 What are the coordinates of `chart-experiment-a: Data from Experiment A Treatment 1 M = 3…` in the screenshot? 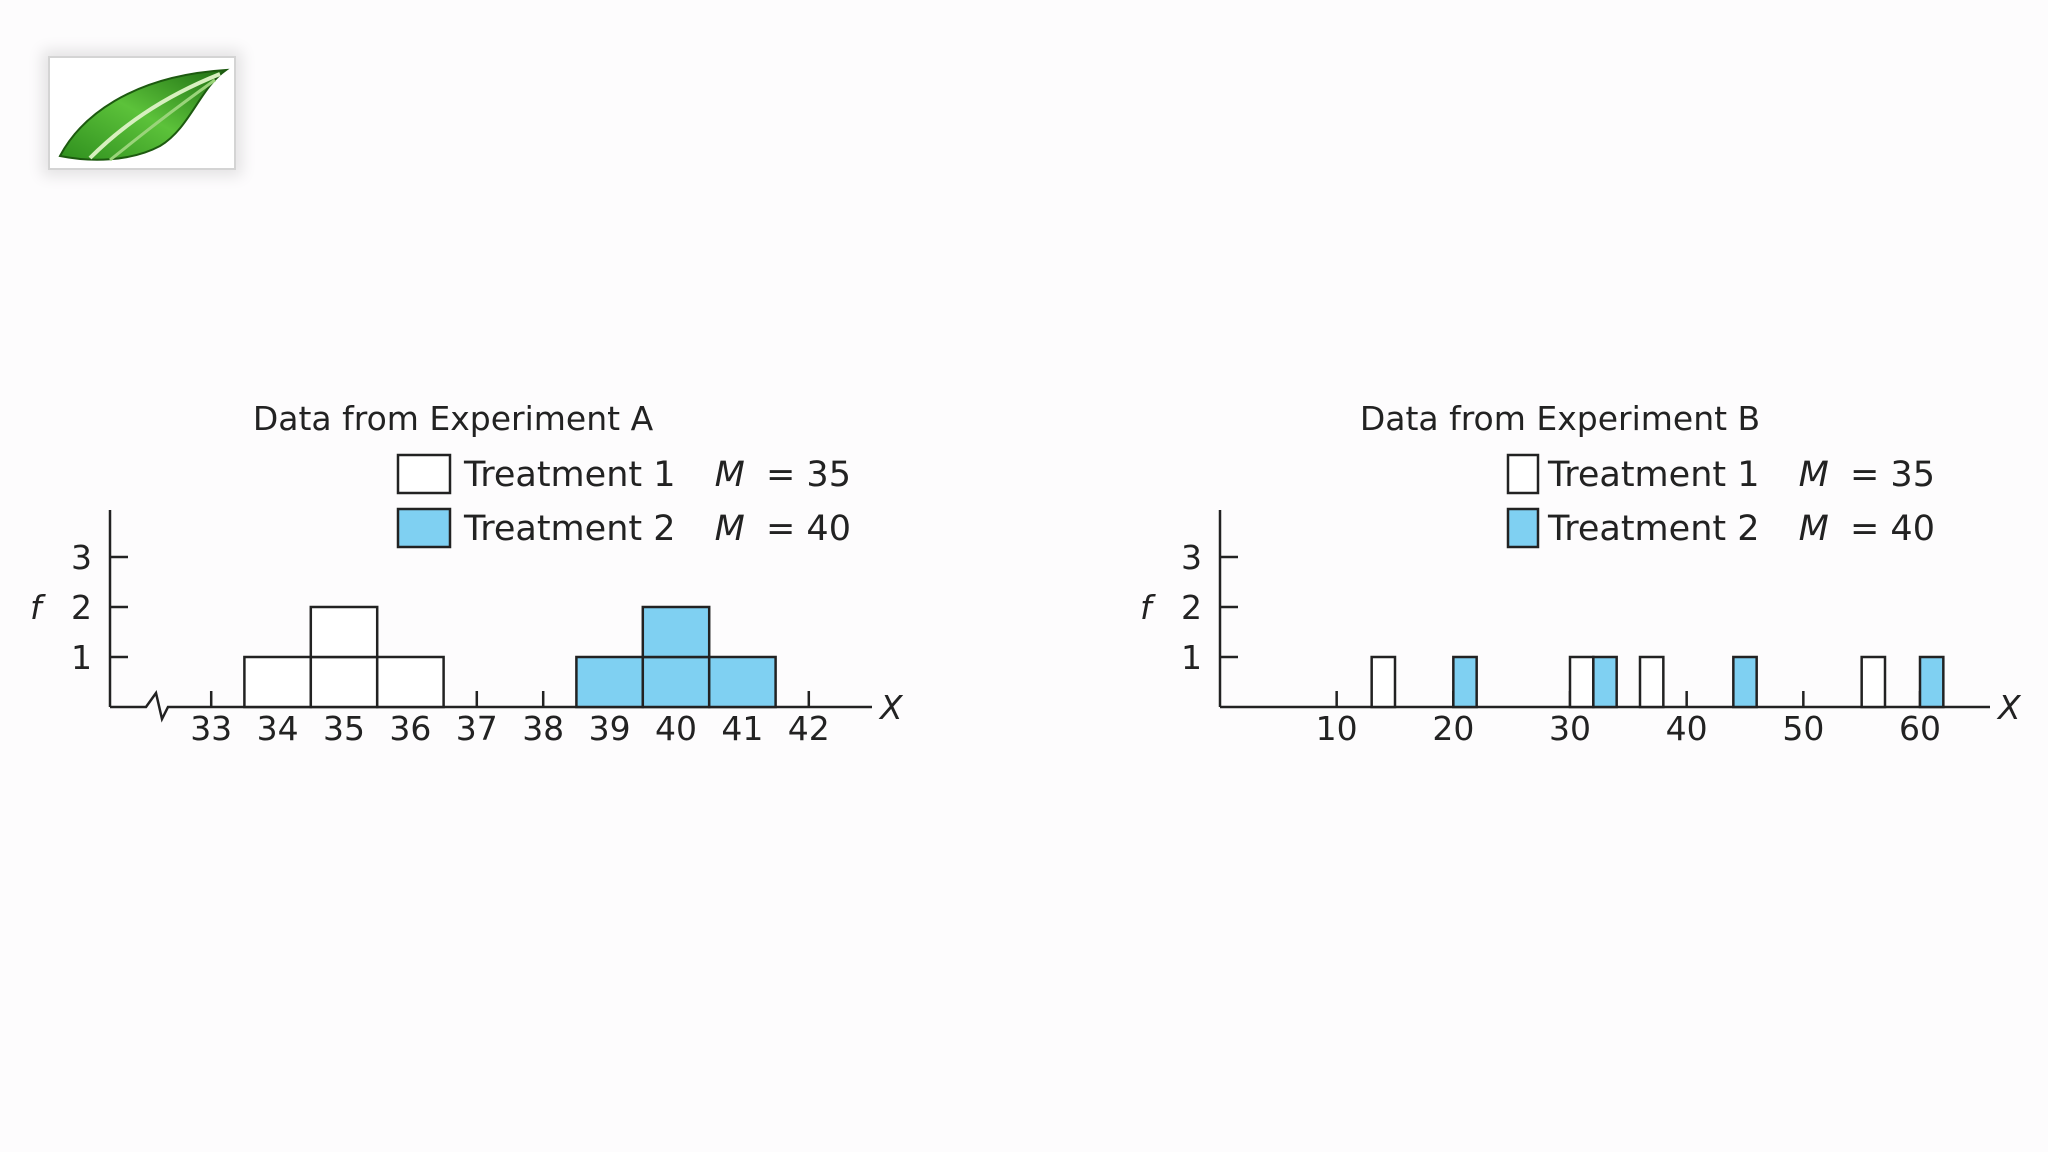 It's located at (467, 573).